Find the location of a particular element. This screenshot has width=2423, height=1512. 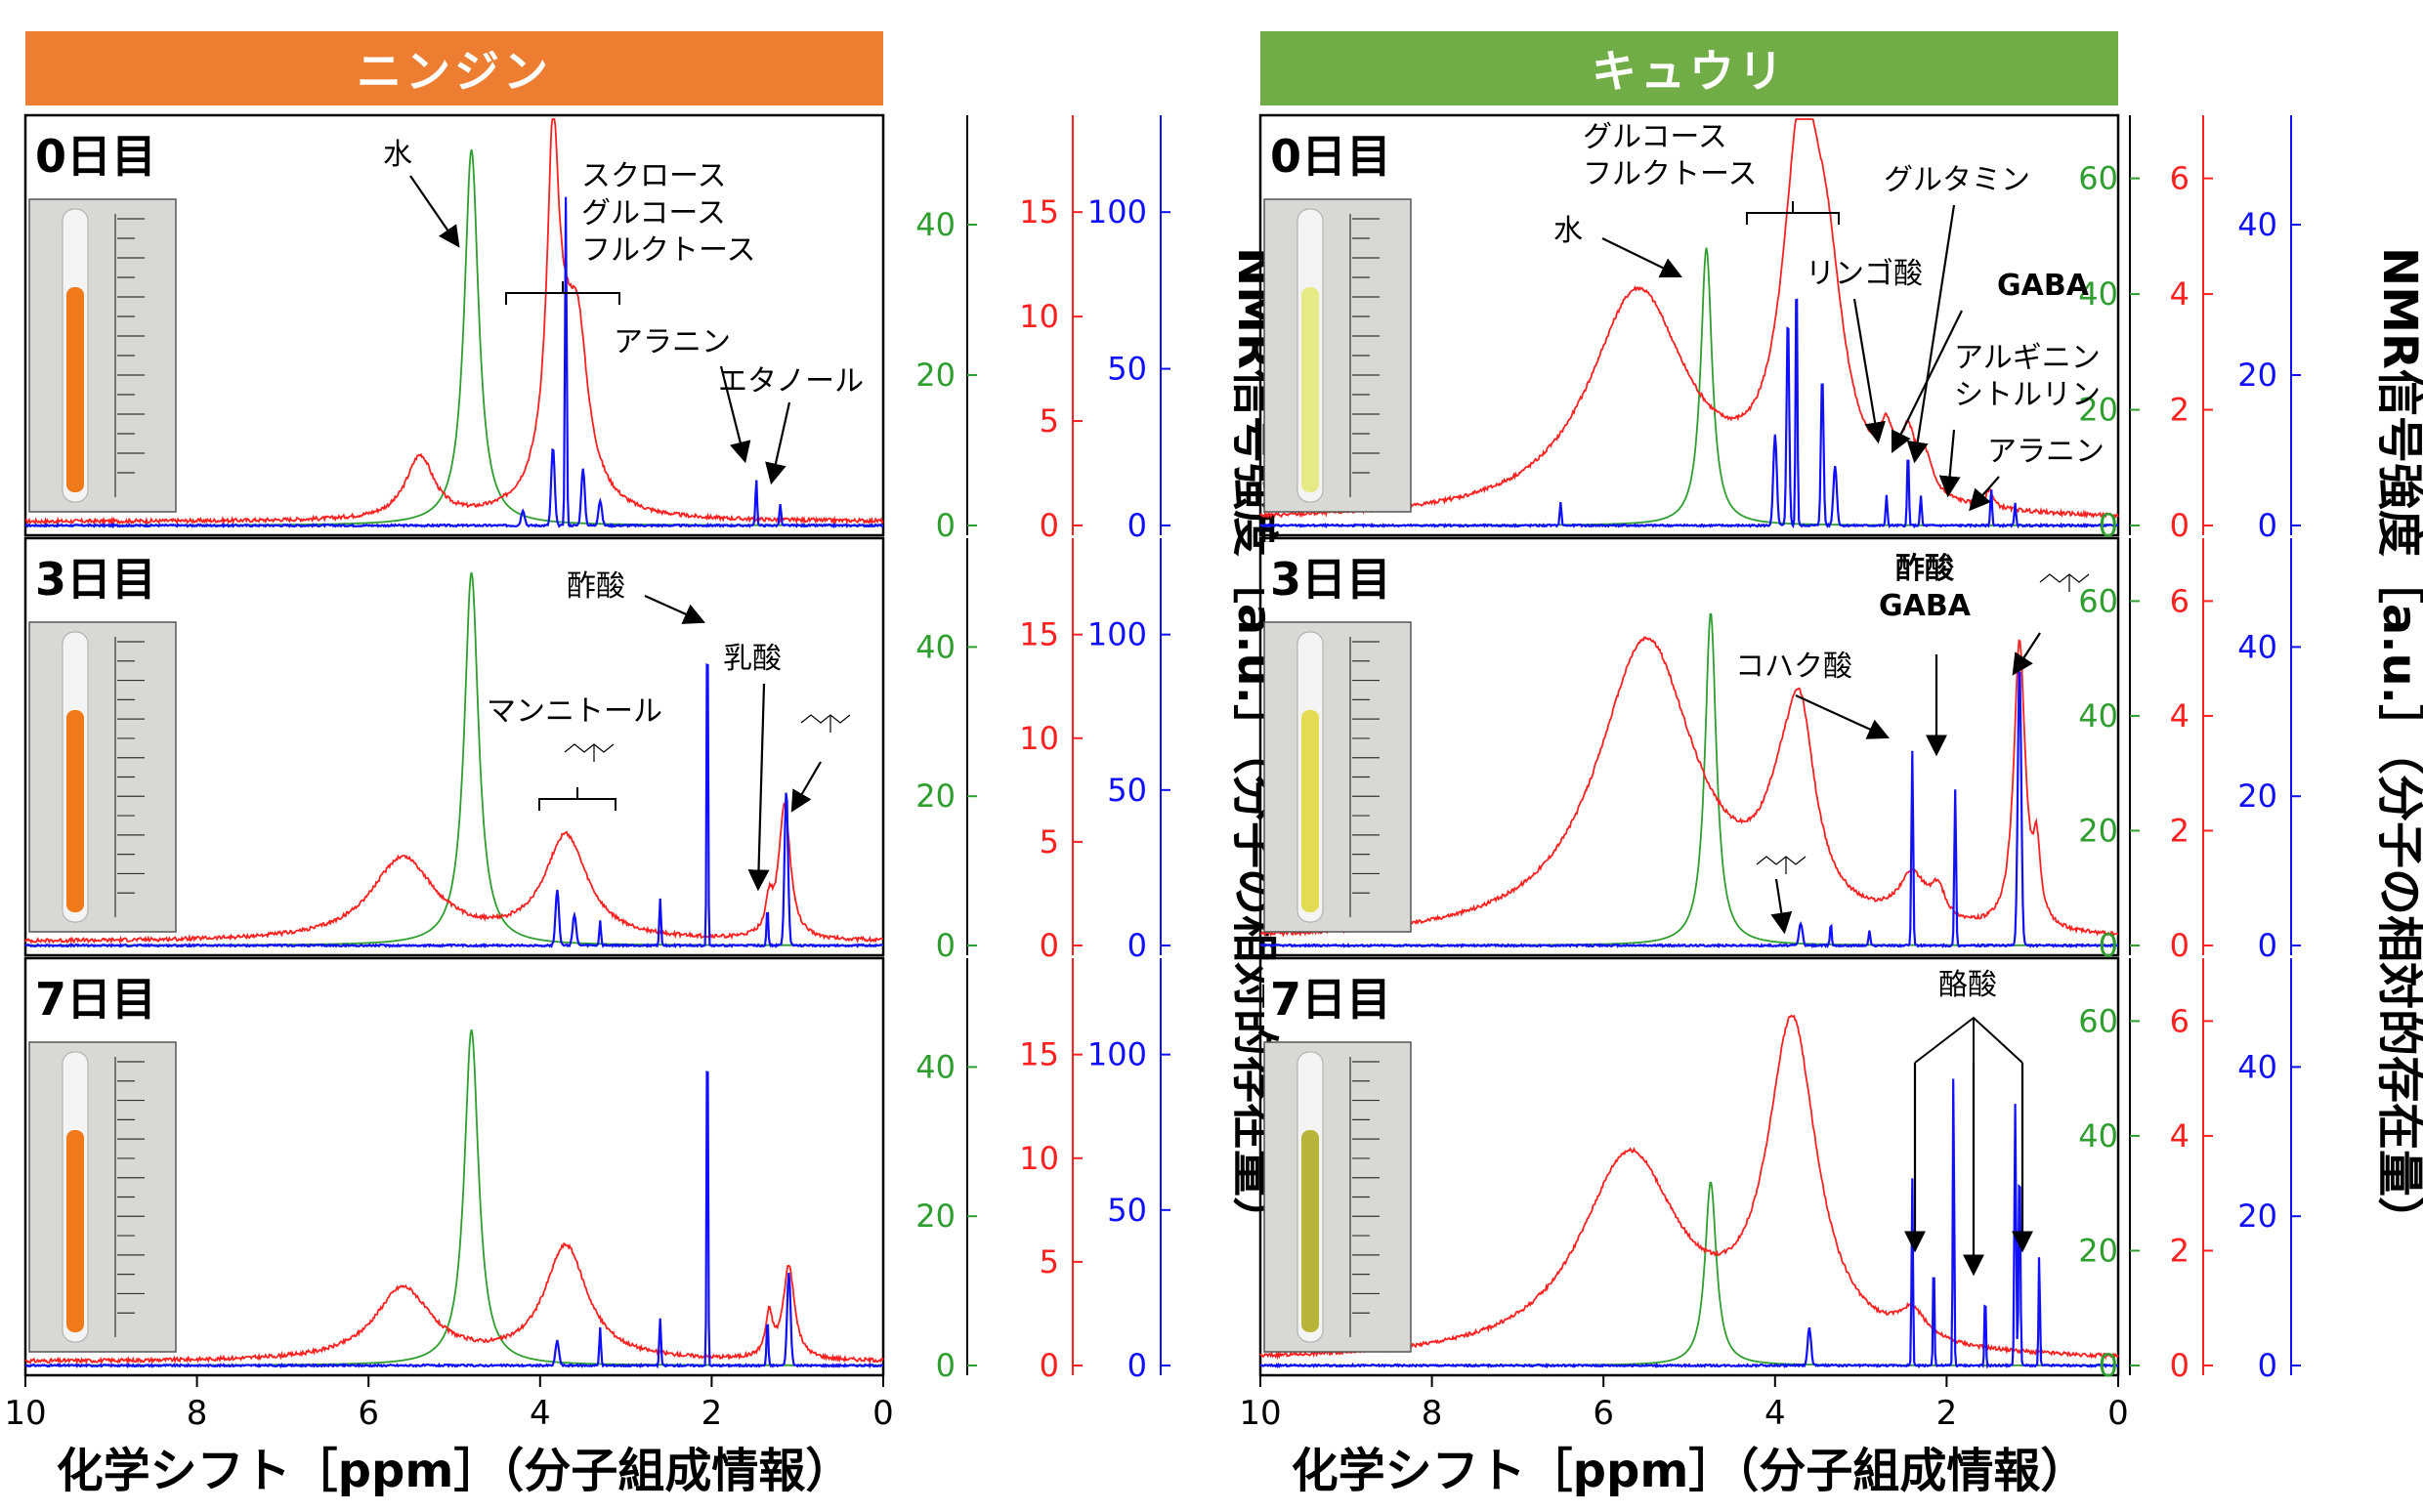

red-tick-label: 10 is located at coordinates (1039, 1158).